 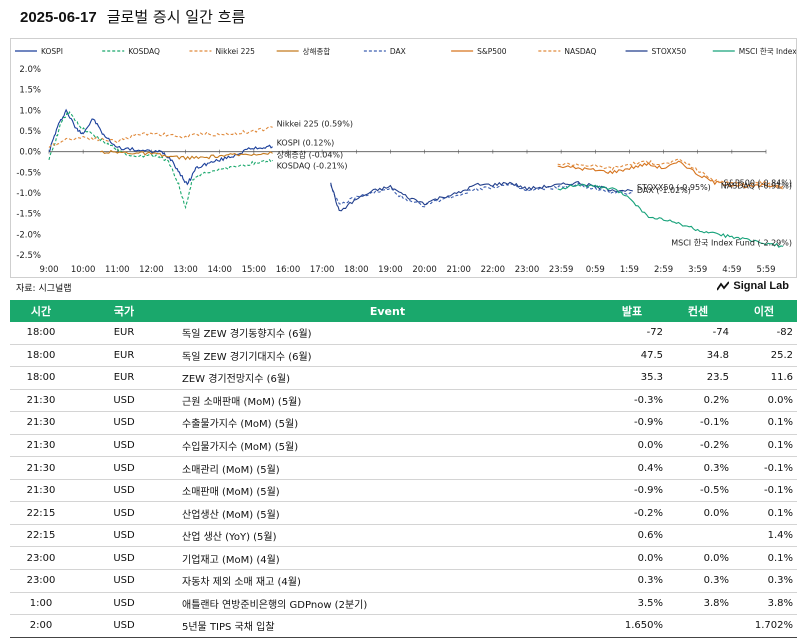 I want to click on y-tick-label: -1.0%, so click(x=28, y=194).